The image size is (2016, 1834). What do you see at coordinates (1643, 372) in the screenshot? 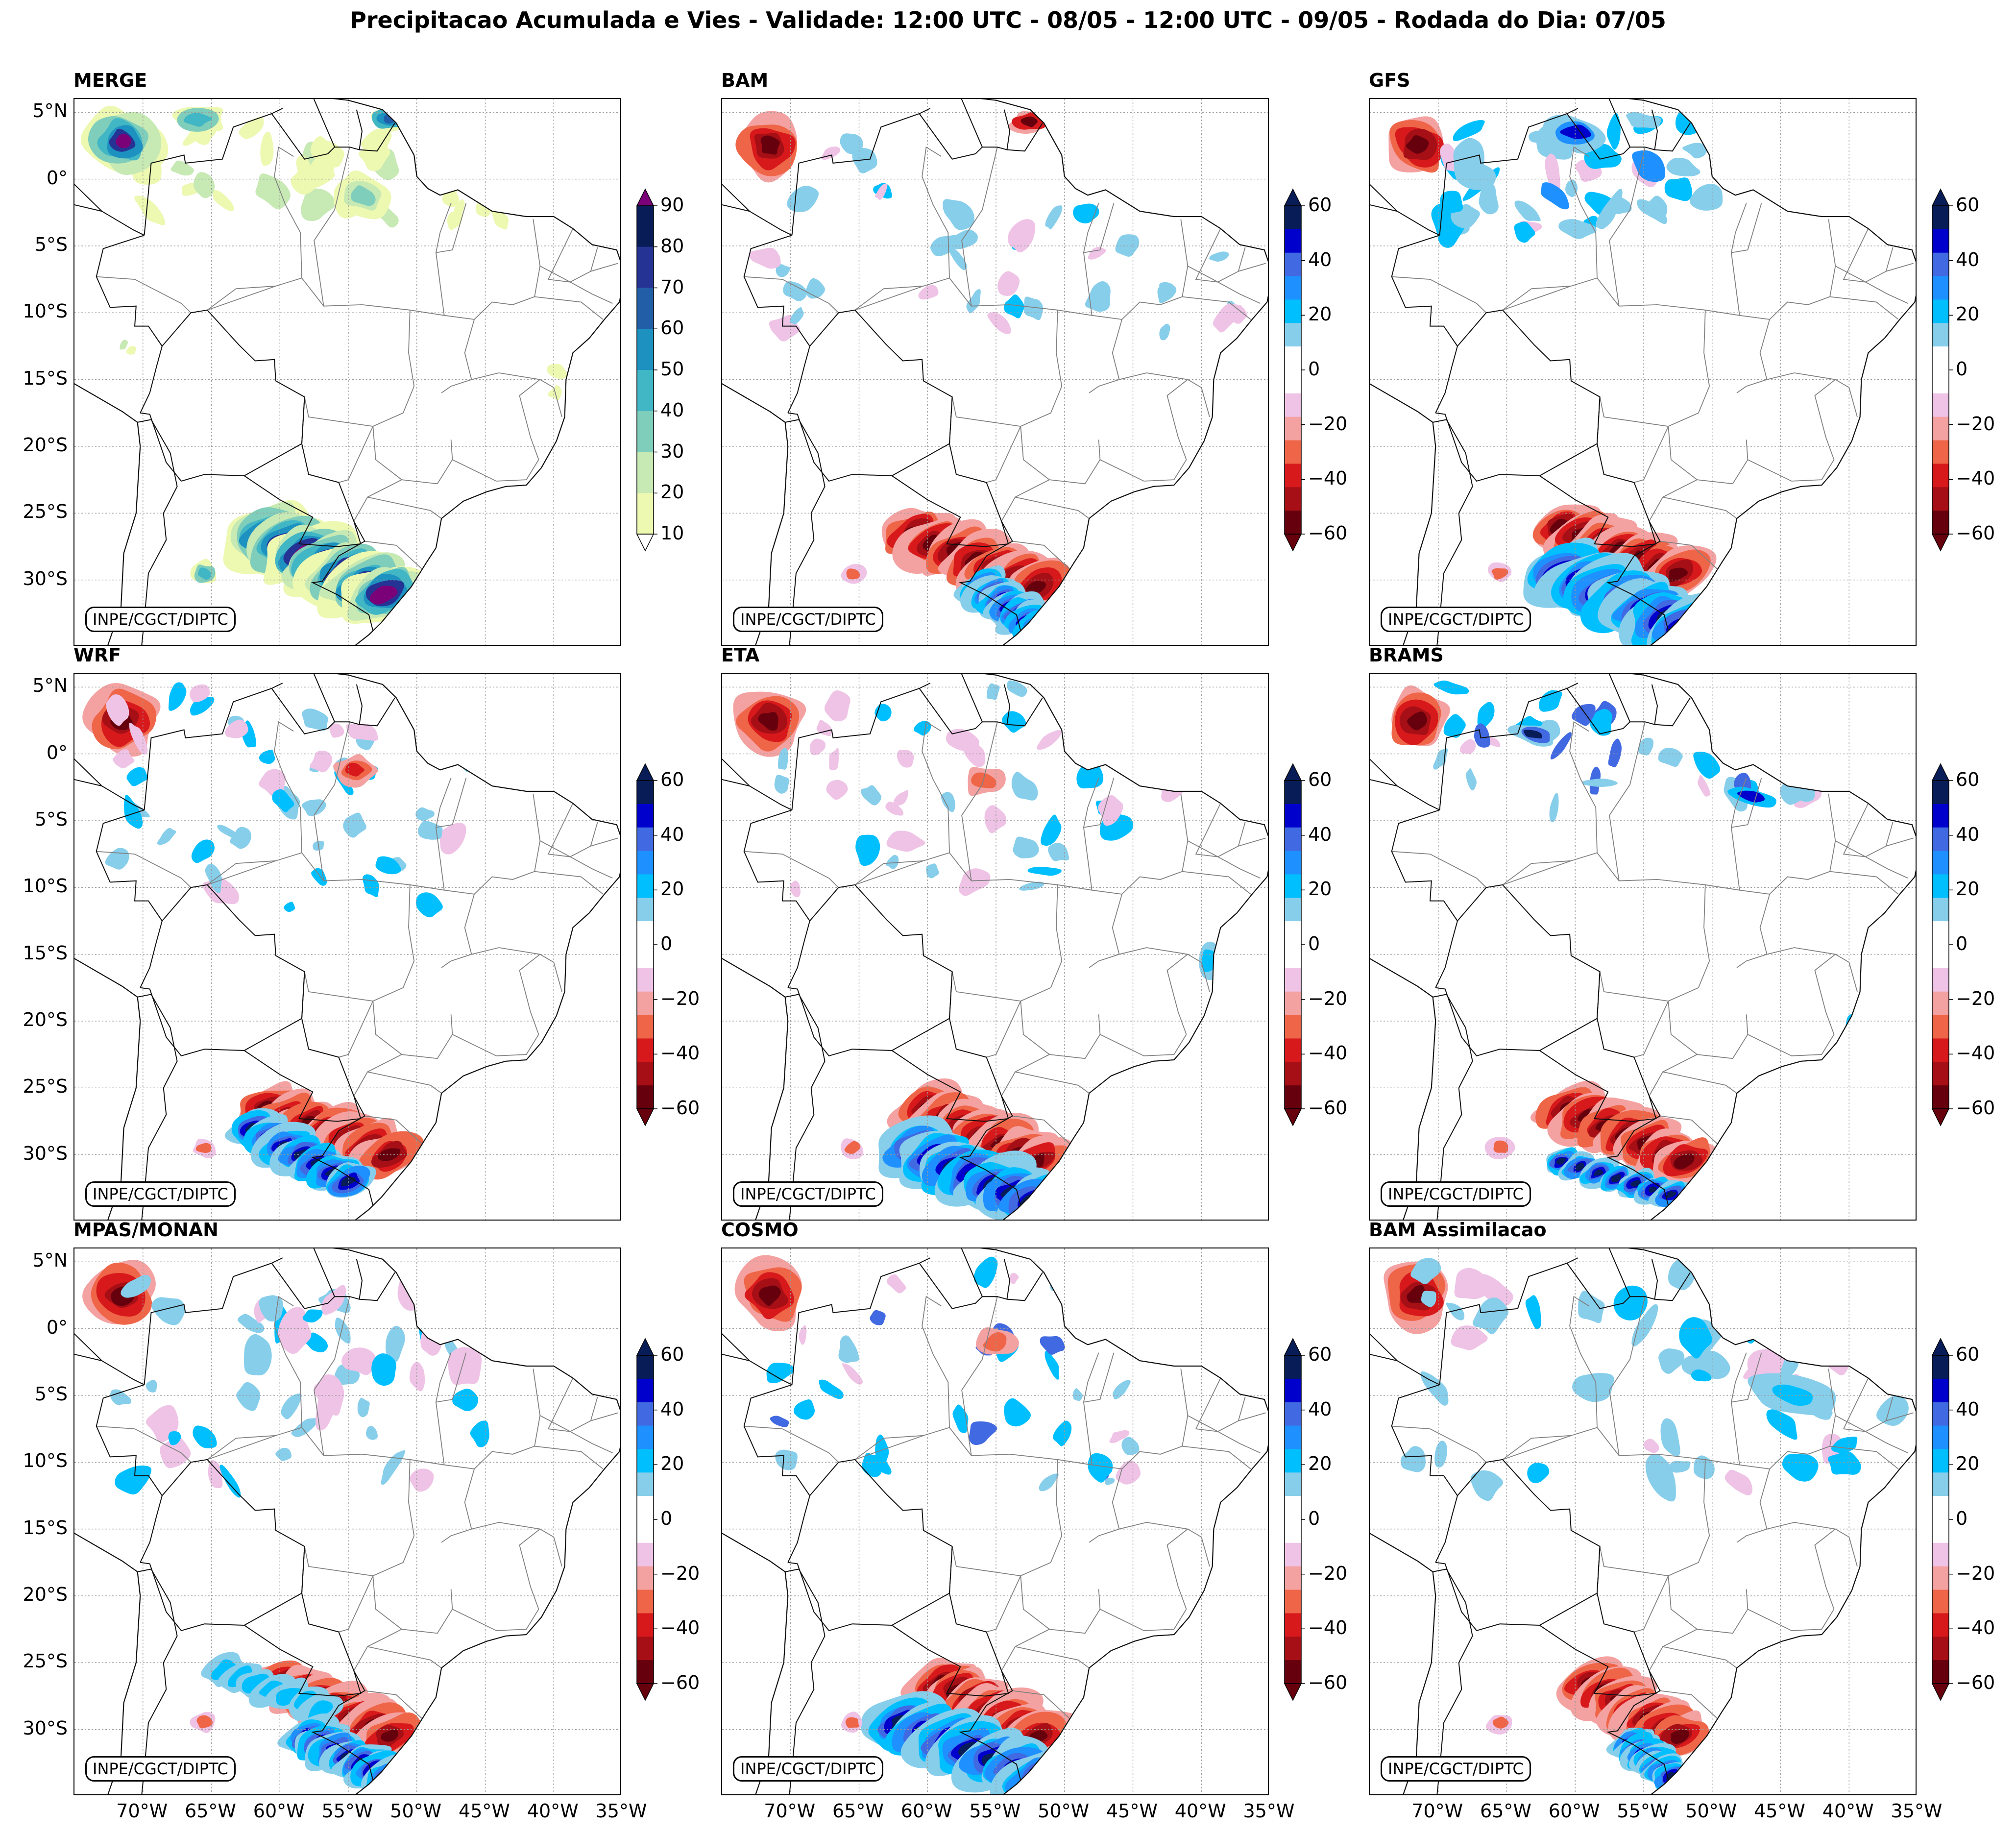
I see `map-gfs: INPE/CGCT/DIPTC` at bounding box center [1643, 372].